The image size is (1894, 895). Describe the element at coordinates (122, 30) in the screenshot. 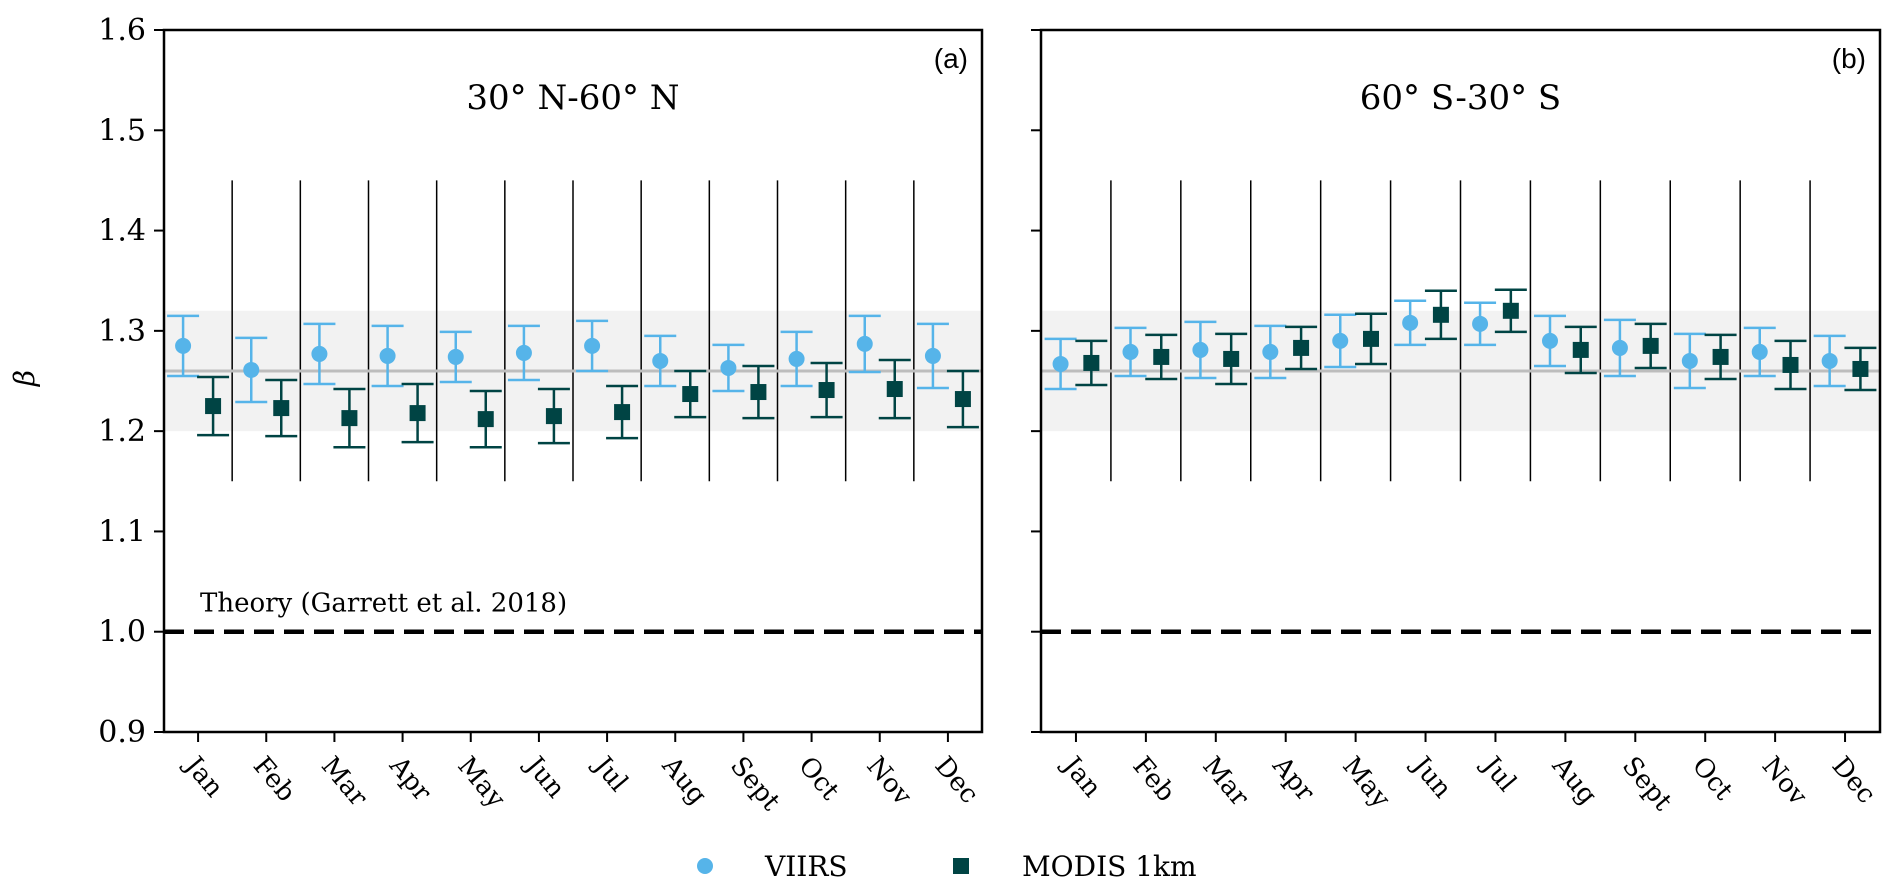

I see `y-tick-label: 1.6` at that location.